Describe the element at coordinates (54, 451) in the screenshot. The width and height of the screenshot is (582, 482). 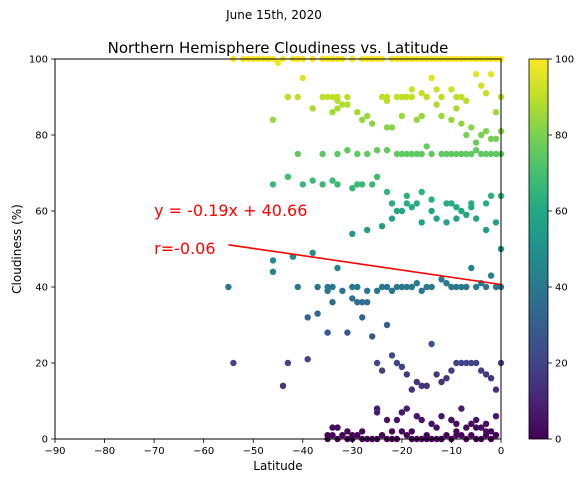
I see `x-tick-label: −90` at that location.